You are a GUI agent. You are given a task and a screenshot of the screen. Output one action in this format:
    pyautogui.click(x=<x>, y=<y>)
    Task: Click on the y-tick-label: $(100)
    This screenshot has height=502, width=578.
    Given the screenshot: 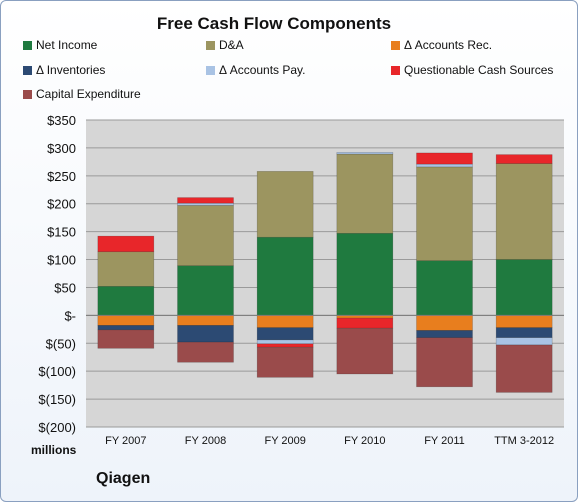 What is the action you would take?
    pyautogui.click(x=57, y=371)
    